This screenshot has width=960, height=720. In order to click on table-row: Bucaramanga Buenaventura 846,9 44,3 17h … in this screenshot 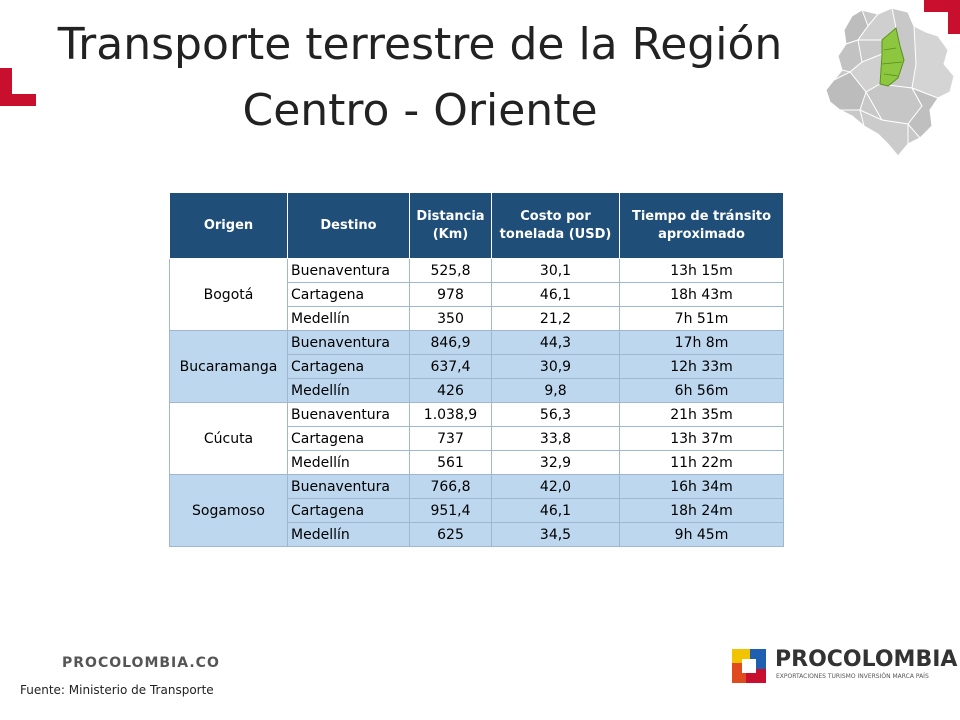, I will do `click(476, 366)`.